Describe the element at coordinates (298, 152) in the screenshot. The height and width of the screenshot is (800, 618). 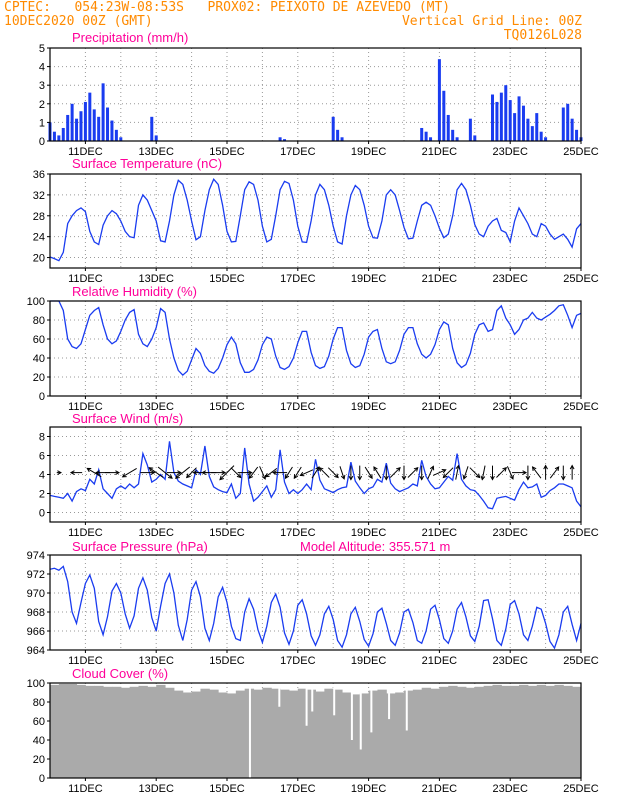
I see `x-tick-label: 17DEC` at that location.